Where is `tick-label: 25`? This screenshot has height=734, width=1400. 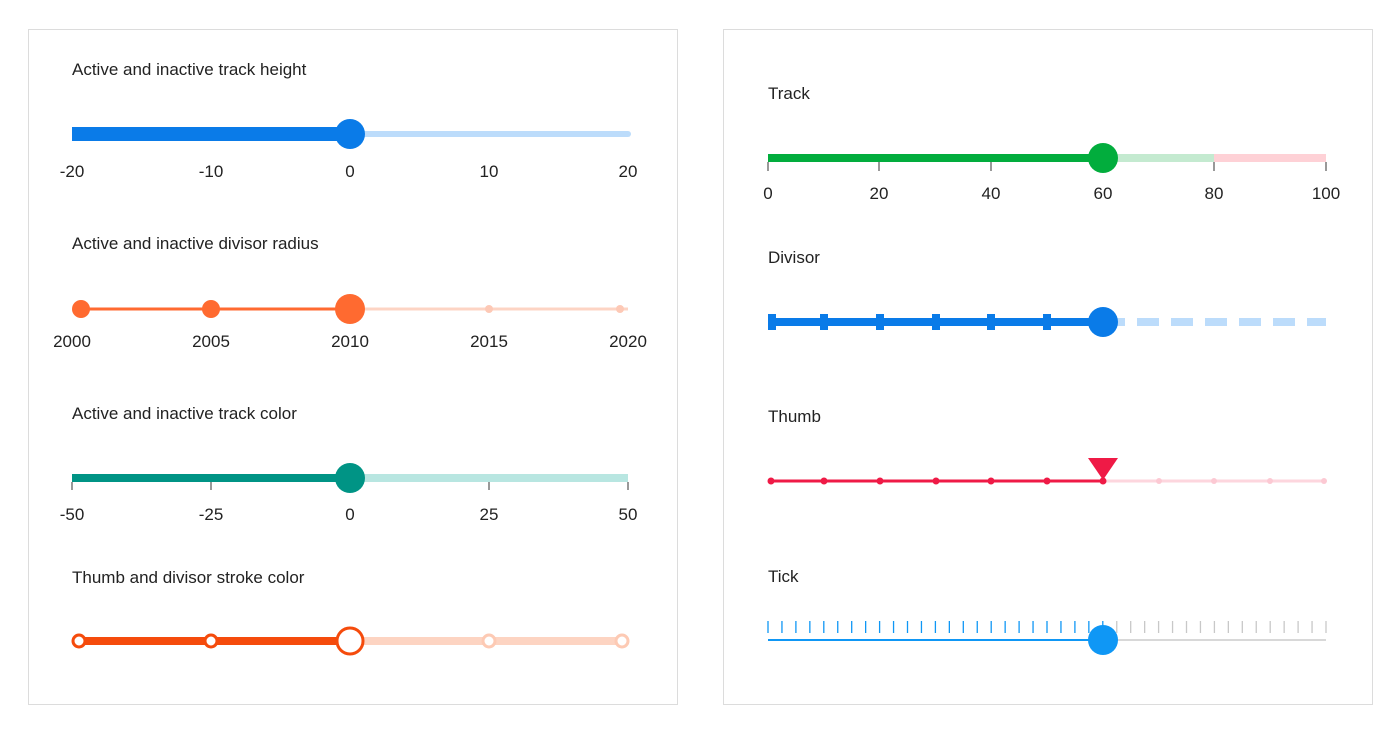
tick-label: 25 is located at coordinates (489, 514).